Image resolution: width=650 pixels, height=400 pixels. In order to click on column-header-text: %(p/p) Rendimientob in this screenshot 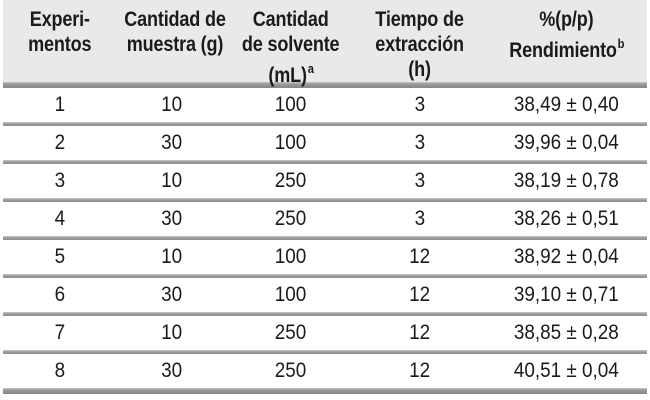, I will do `click(567, 35)`.